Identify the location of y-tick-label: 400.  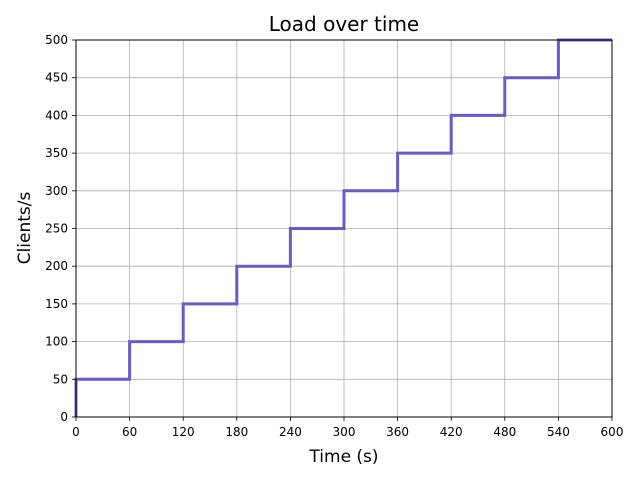
(56, 115).